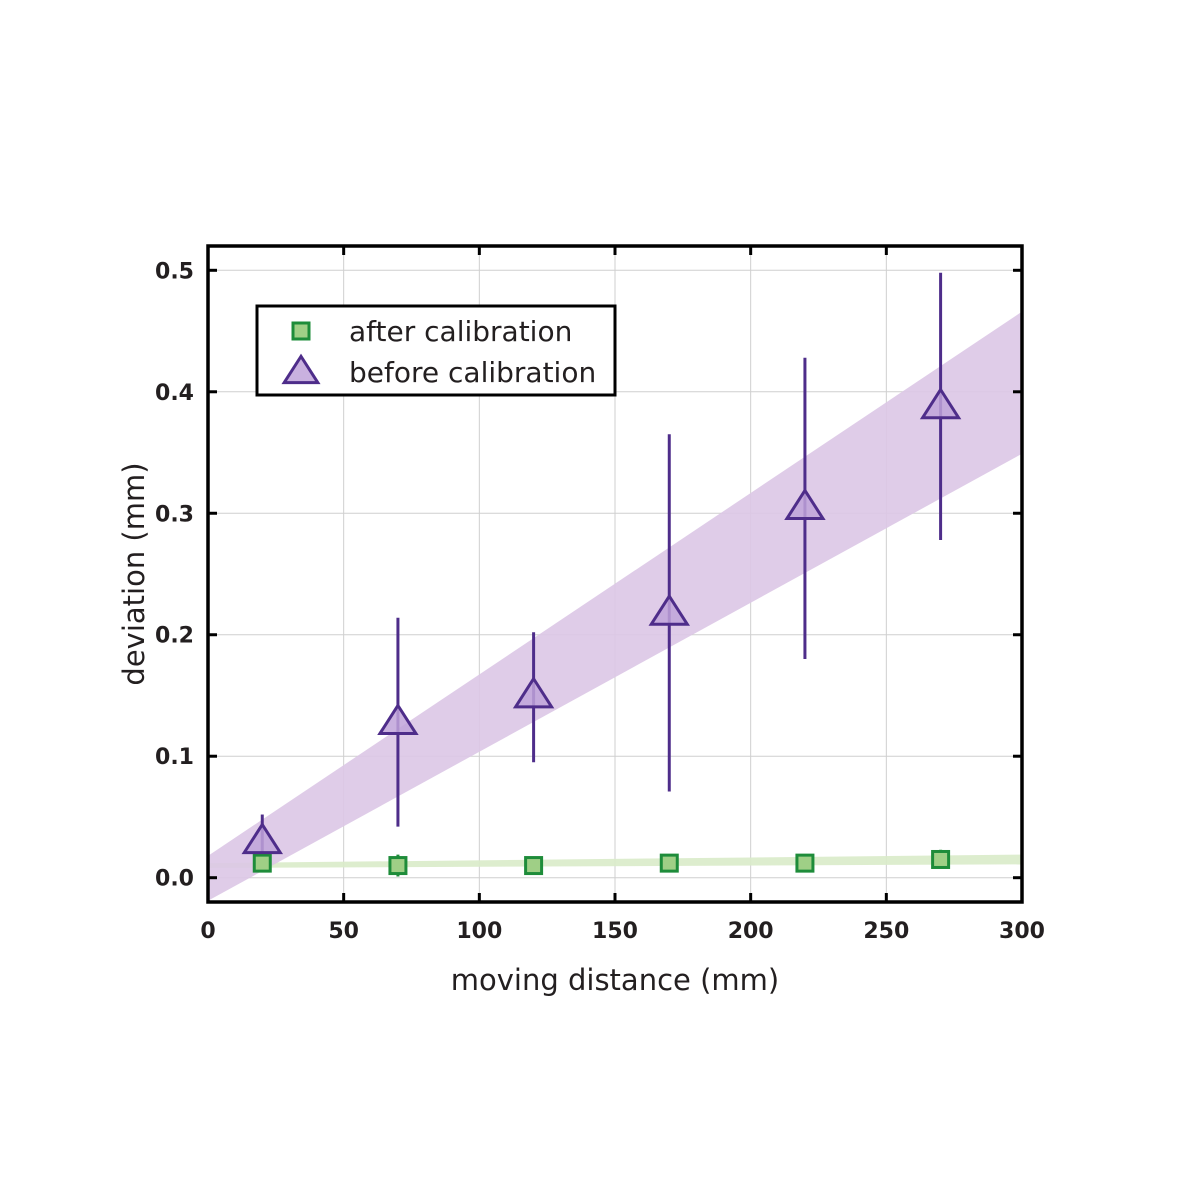 This screenshot has width=1200, height=1200. Describe the element at coordinates (479, 931) in the screenshot. I see `x-tick-label: 100` at that location.